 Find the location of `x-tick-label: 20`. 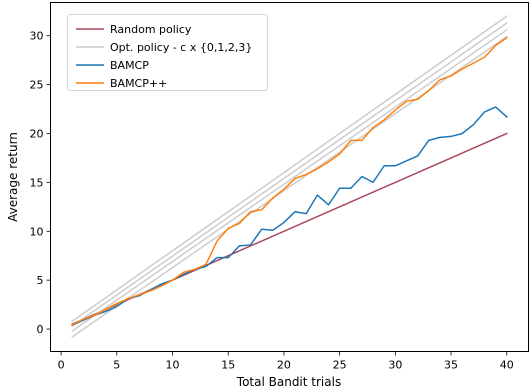

x-tick-label: 20 is located at coordinates (284, 365).